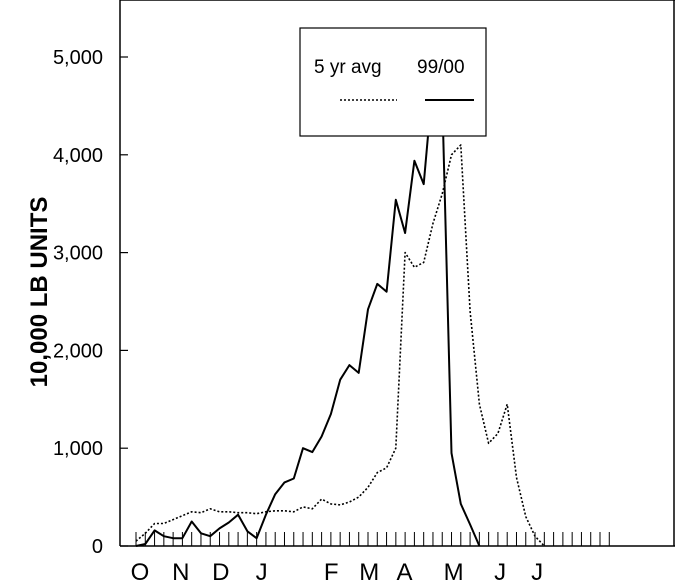  I want to click on legend: 5 yr avg 99/00, so click(393, 82).